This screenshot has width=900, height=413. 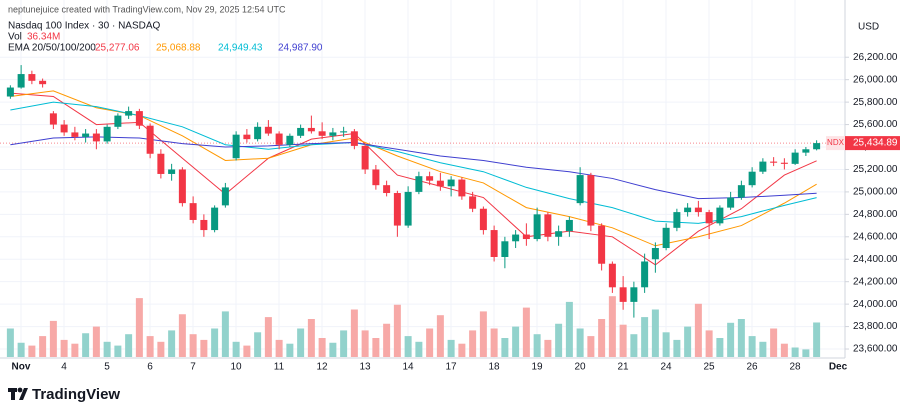 I want to click on x-tick-label: 13, so click(x=365, y=367).